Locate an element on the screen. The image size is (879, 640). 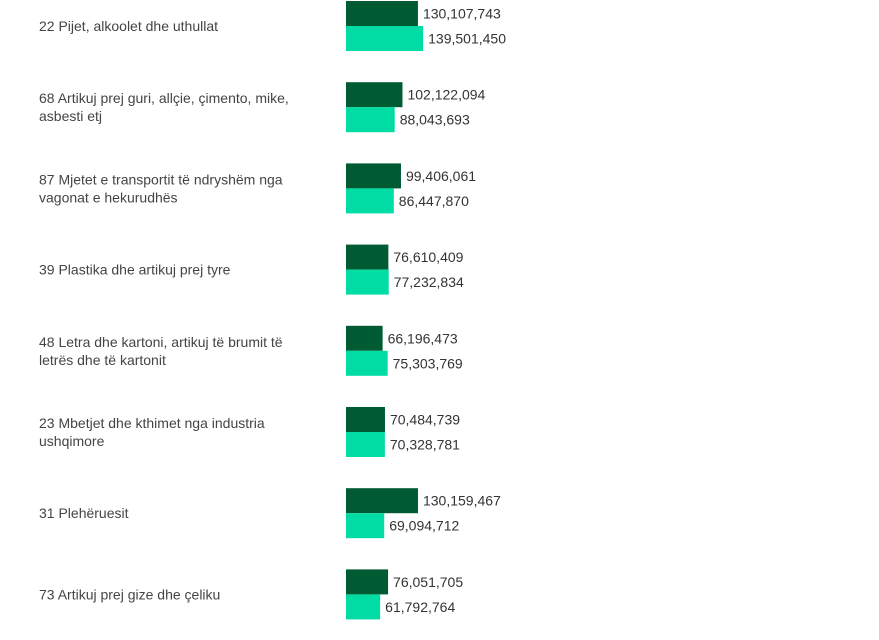
data-label: 130,159,467 is located at coordinates (462, 501).